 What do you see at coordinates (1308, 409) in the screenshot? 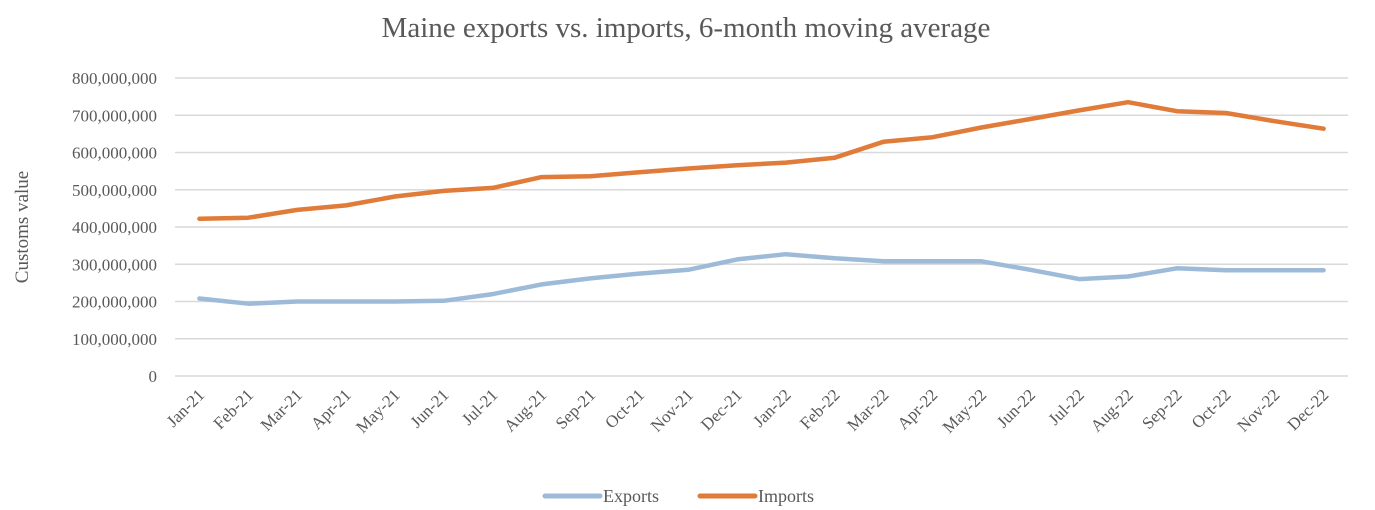
I see `x-tick-label: Dec-22` at bounding box center [1308, 409].